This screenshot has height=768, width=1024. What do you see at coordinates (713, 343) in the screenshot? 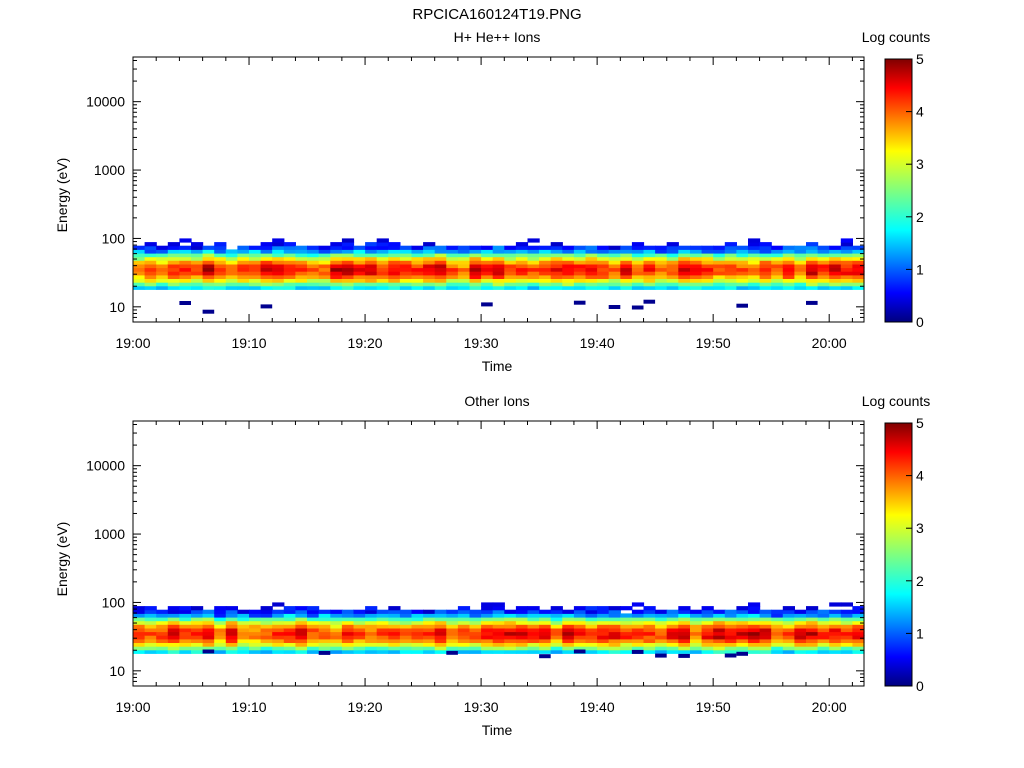
I see `x-tick-label: 19:50` at bounding box center [713, 343].